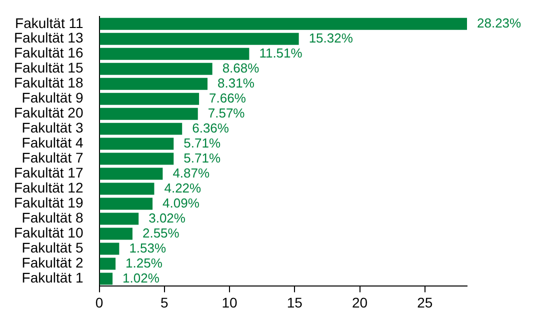  What do you see at coordinates (191, 172) in the screenshot?
I see `data-label: 4.87%` at bounding box center [191, 172].